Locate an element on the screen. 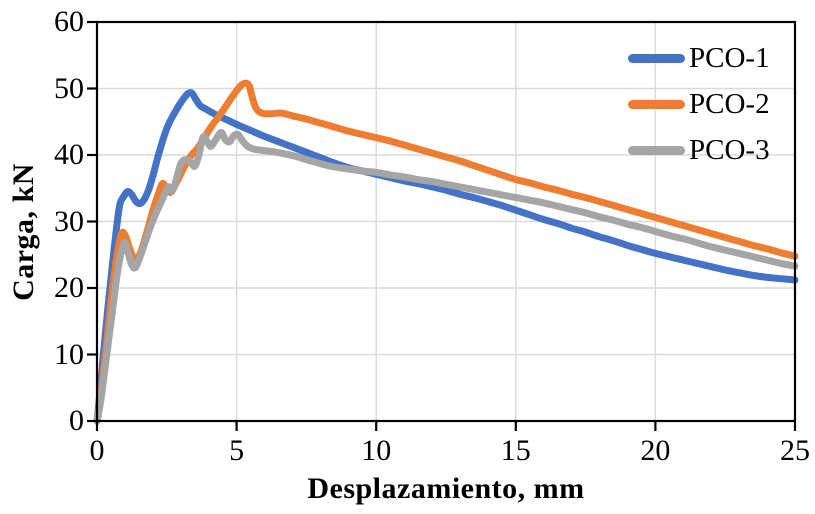  y-tick-label: 50 is located at coordinates (69, 88).